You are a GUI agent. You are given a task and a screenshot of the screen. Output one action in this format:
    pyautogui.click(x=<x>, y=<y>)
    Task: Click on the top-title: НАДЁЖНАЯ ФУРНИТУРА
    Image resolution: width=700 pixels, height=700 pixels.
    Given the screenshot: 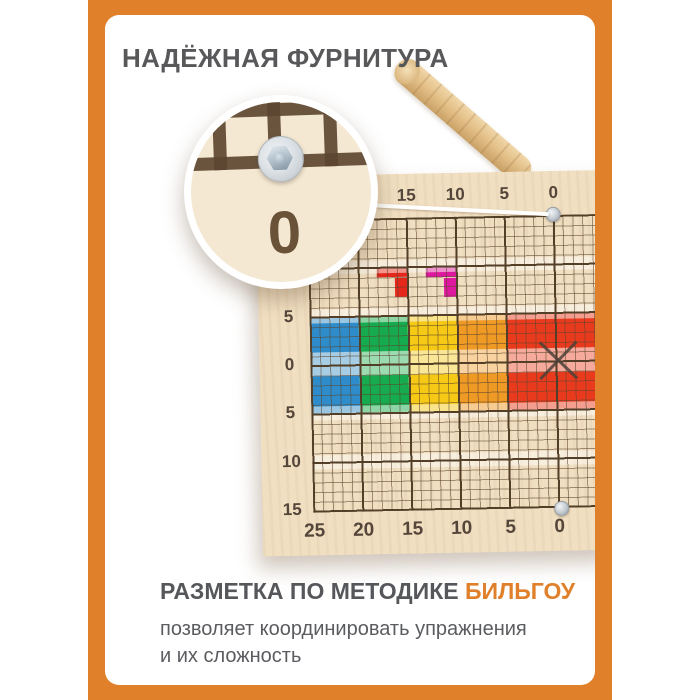 What is the action you would take?
    pyautogui.click(x=285, y=58)
    